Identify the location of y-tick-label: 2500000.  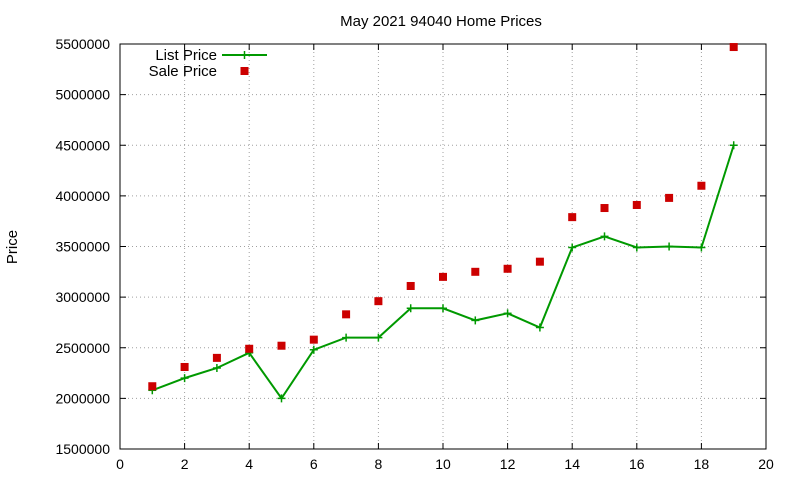
(82, 348).